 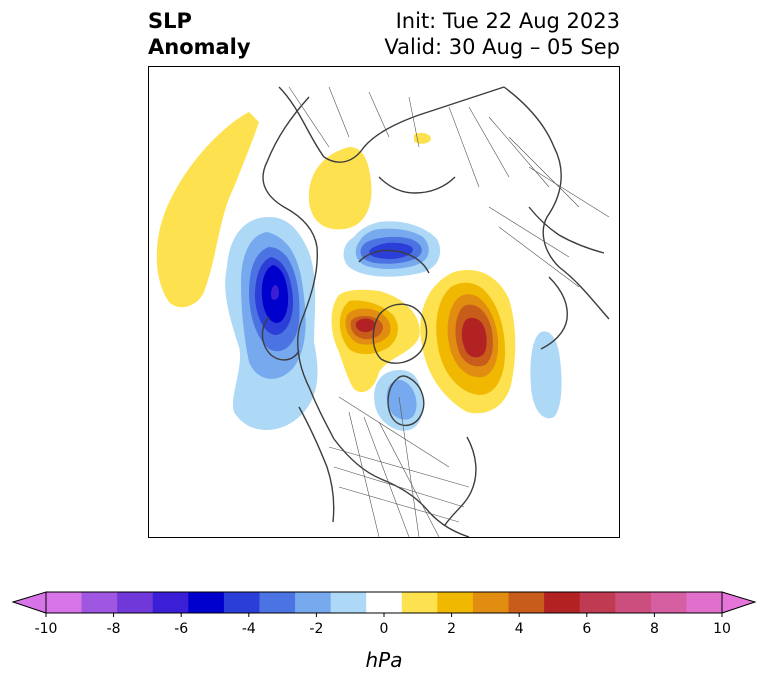 I want to click on colorbar-tick-label: 10, so click(x=722, y=629).